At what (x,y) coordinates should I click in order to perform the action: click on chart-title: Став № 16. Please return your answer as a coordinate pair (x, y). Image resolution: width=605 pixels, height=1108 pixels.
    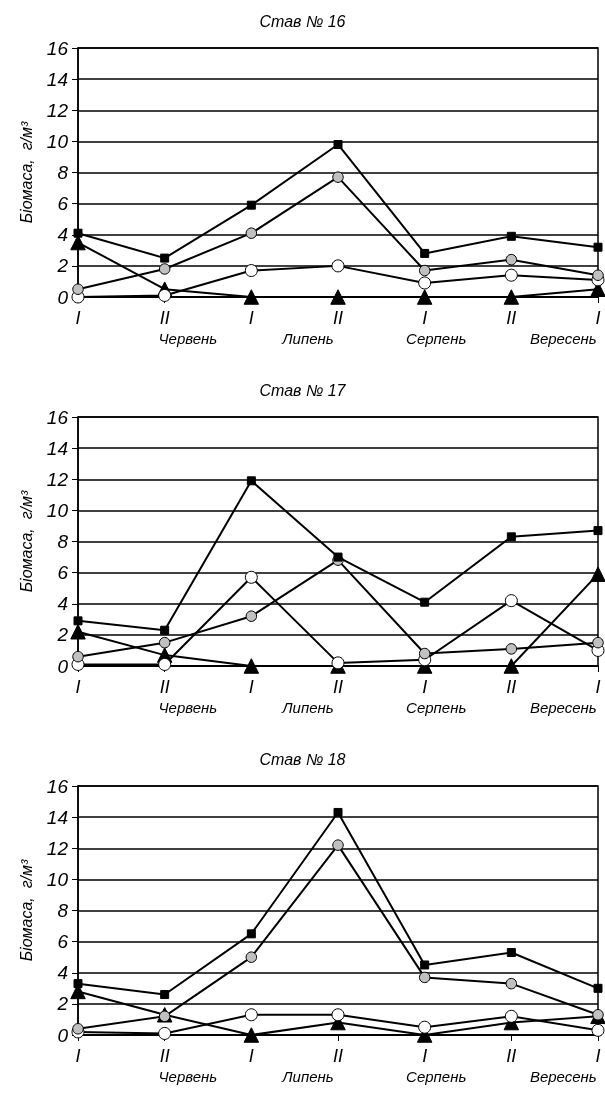
    Looking at the image, I should click on (302, 21).